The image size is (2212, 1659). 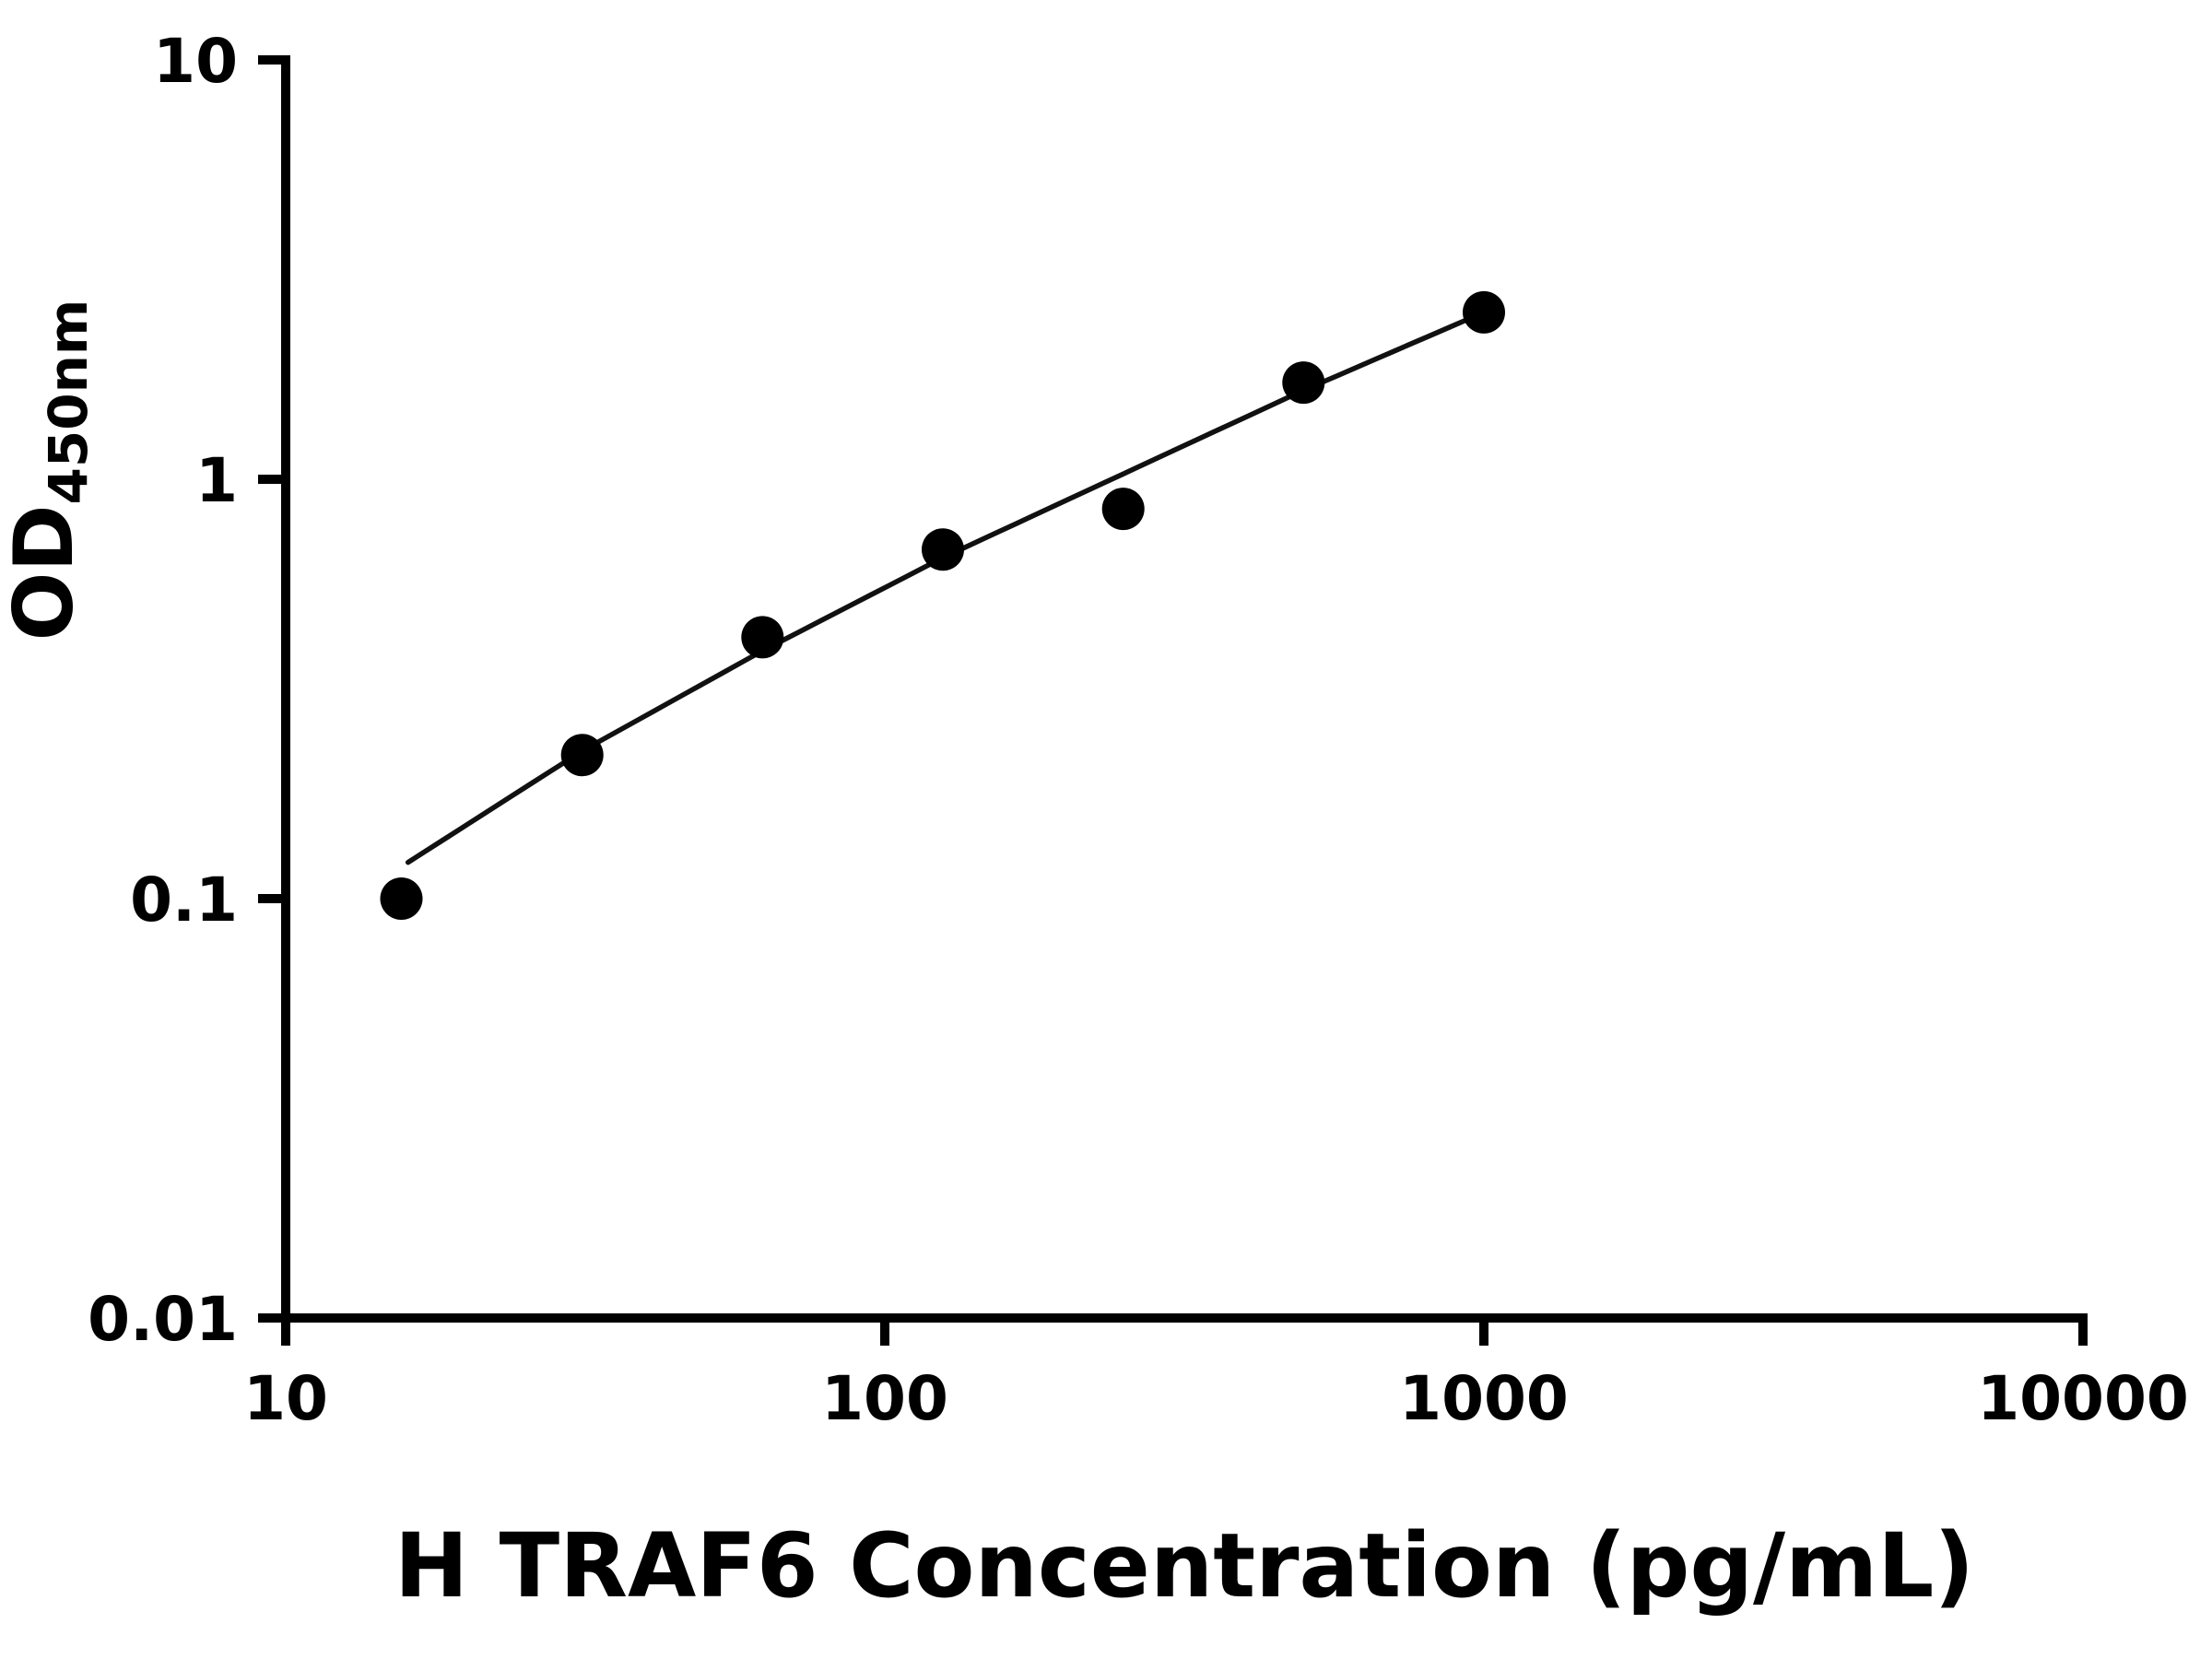 I want to click on y-tick-label: 0.01, so click(x=163, y=1319).